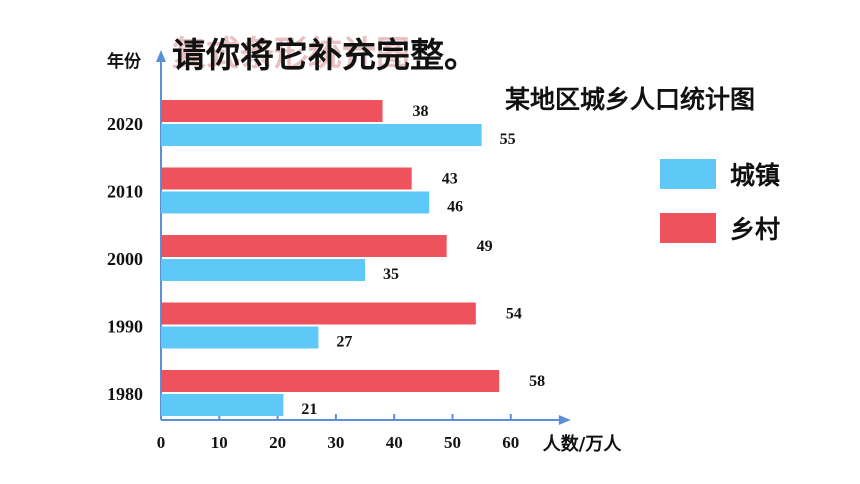  Describe the element at coordinates (335, 442) in the screenshot. I see `x-tick-label: 30` at that location.